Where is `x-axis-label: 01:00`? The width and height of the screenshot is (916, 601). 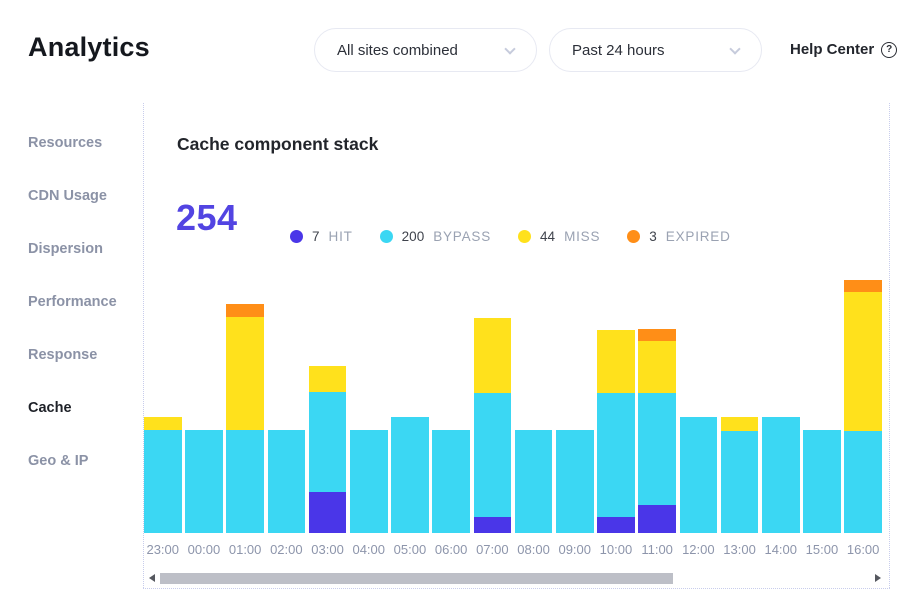 x-axis-label: 01:00 is located at coordinates (245, 549).